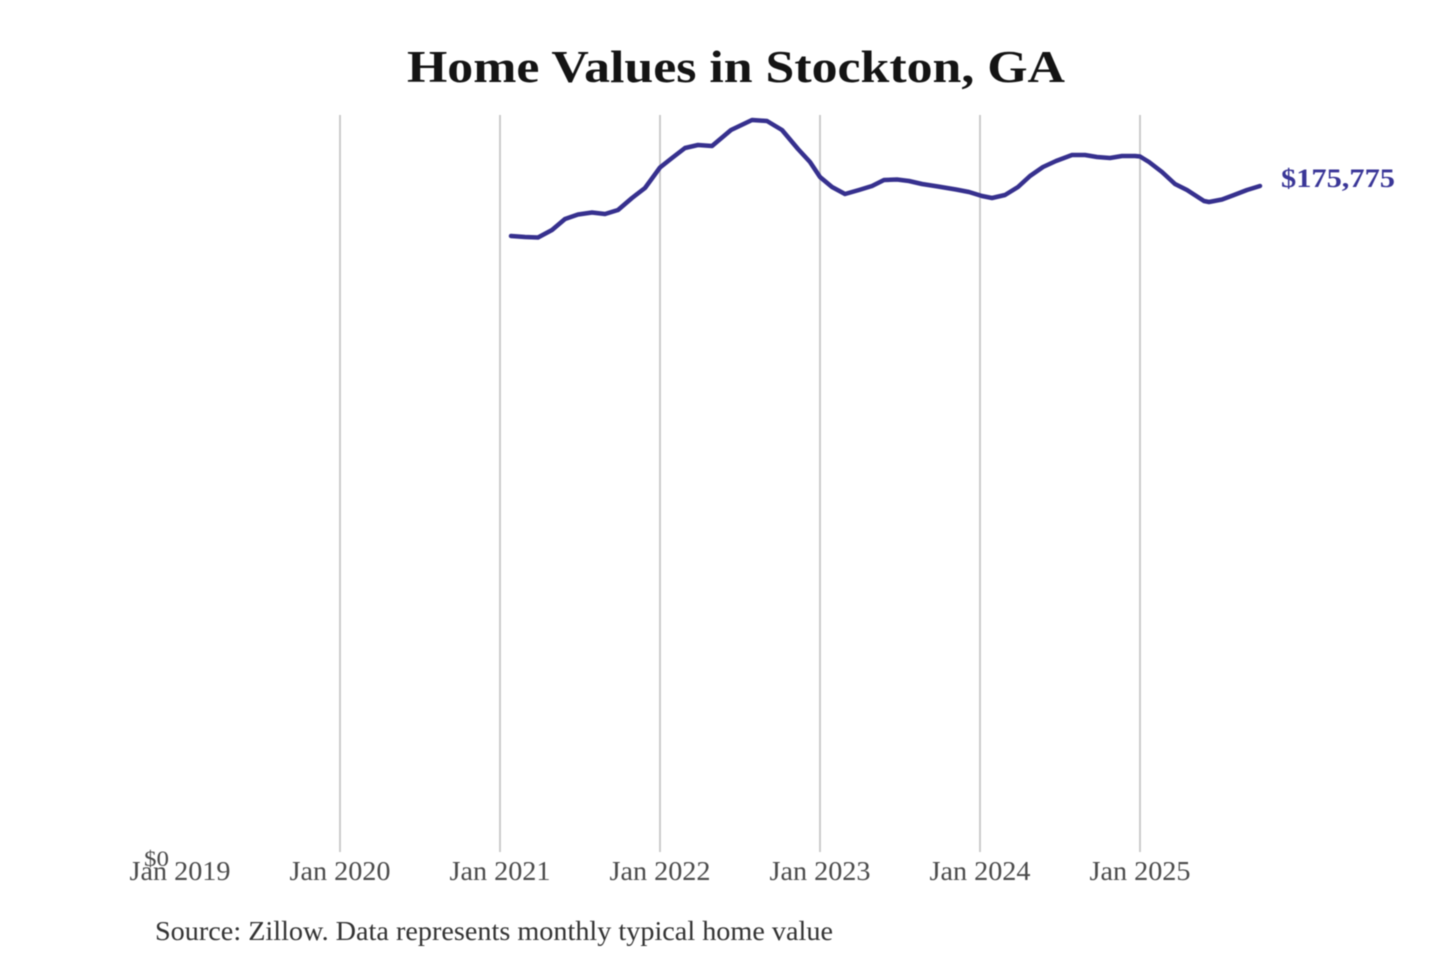 The height and width of the screenshot is (960, 1440). What do you see at coordinates (180, 871) in the screenshot?
I see `svg-text: Jan 2019` at bounding box center [180, 871].